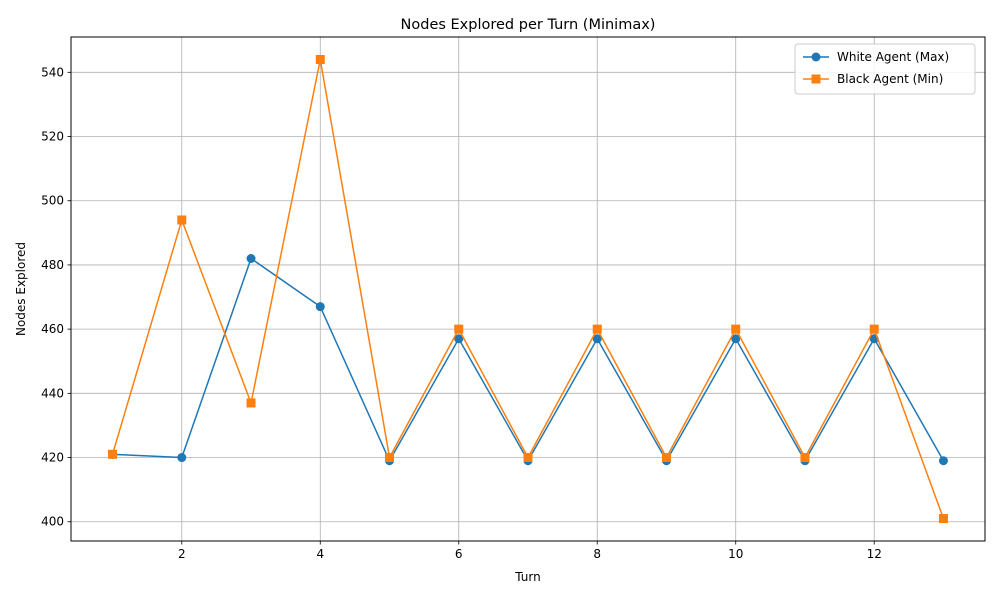 Image resolution: width=1000 pixels, height=600 pixels. I want to click on legend-item: White Agent (Max), so click(876, 57).